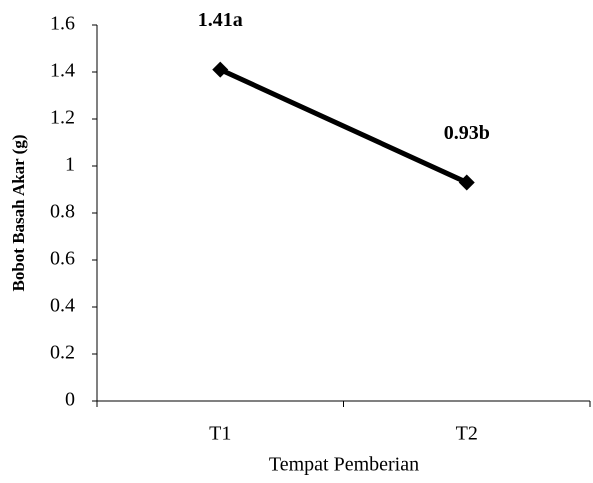 Image resolution: width=593 pixels, height=483 pixels. I want to click on data-label: 1.41a, so click(220, 20).